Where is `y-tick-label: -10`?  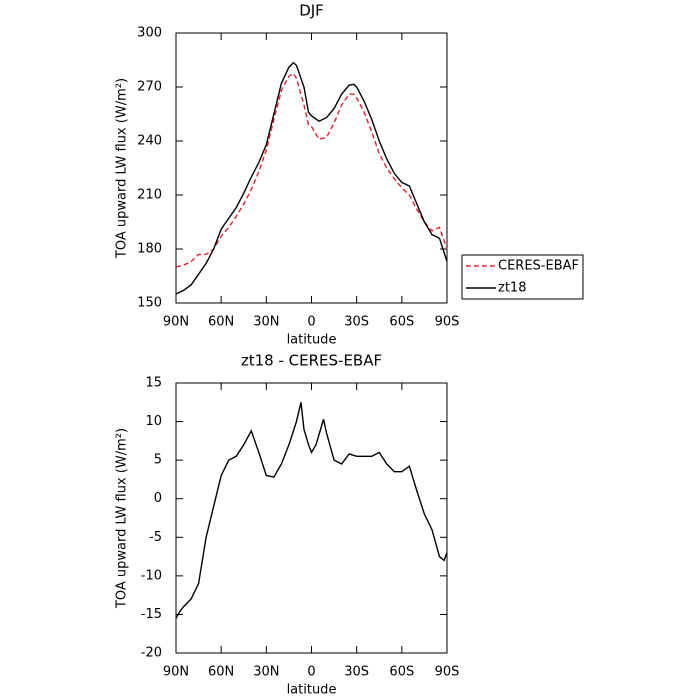
y-tick-label: -10 is located at coordinates (151, 575).